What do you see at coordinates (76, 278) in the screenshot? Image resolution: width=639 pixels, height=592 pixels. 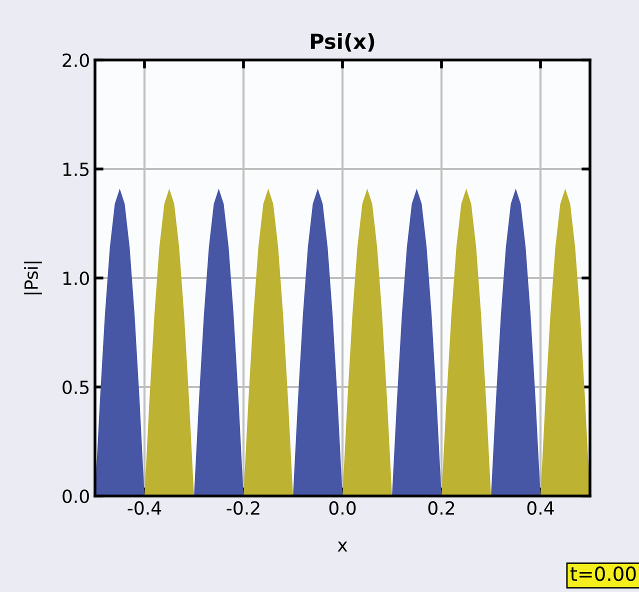 I see `y-tick-label: 1.0` at bounding box center [76, 278].